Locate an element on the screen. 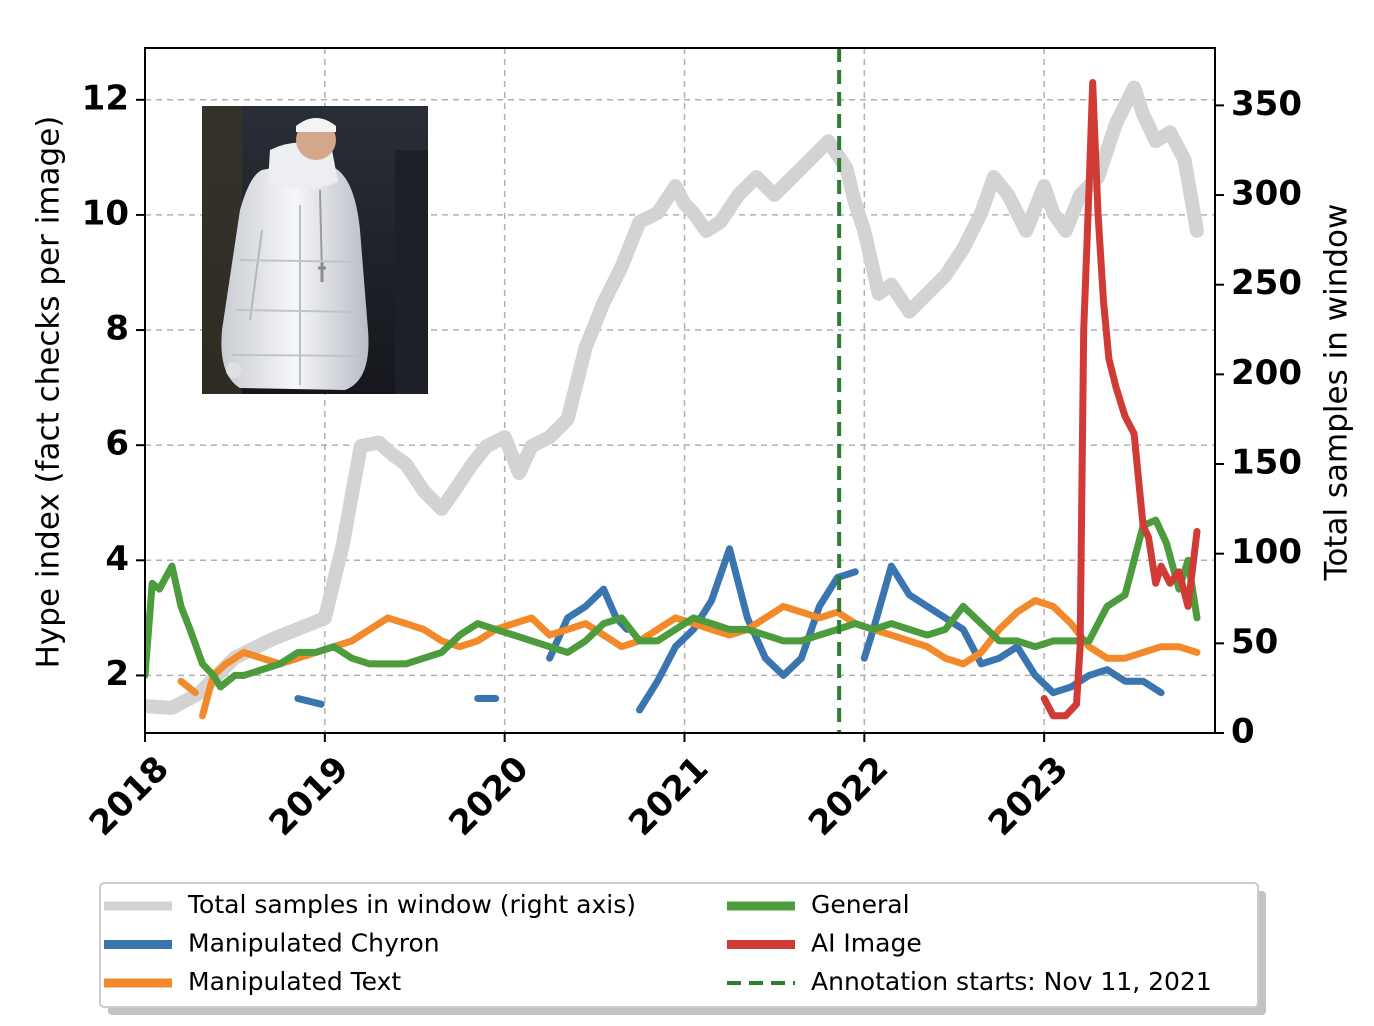 The height and width of the screenshot is (1026, 1374). legend-label: Annotation starts: Nov 11, 2021 is located at coordinates (1011, 981).